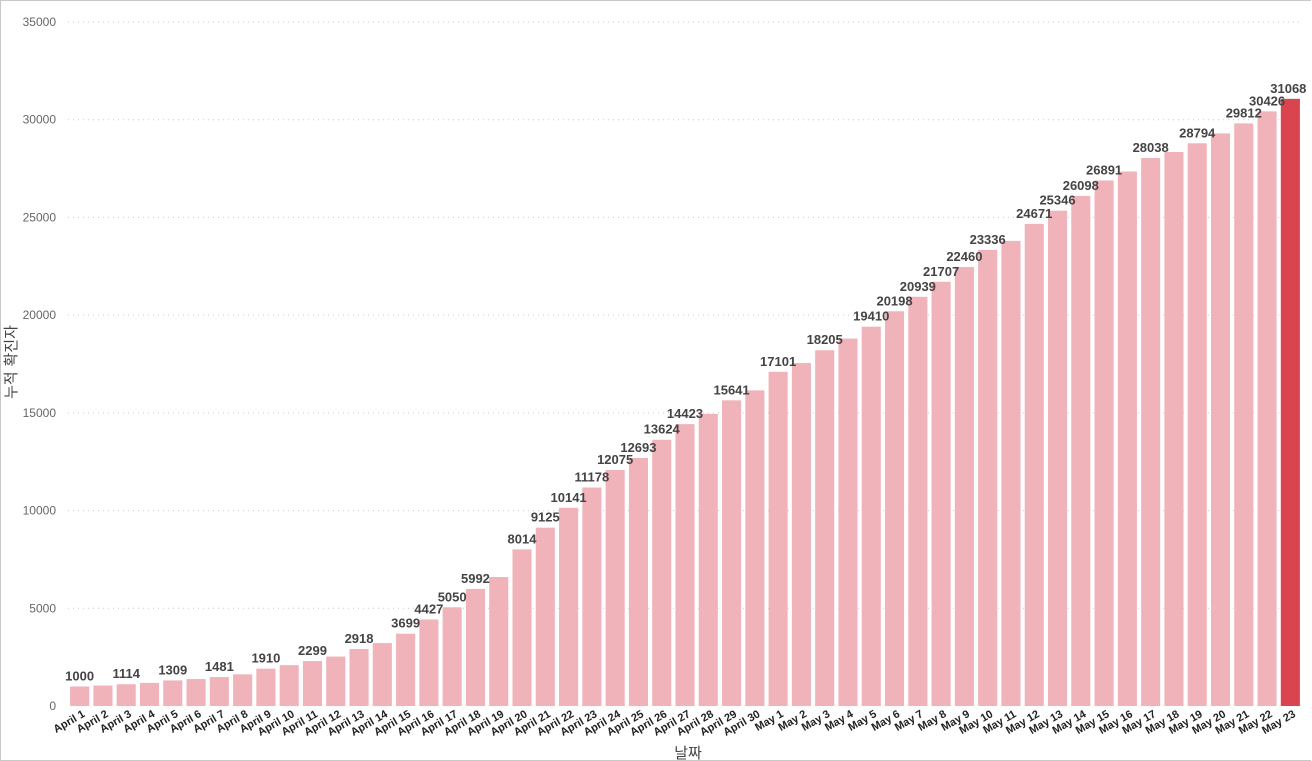  What do you see at coordinates (1057, 200) in the screenshot?
I see `data-label: 25346` at bounding box center [1057, 200].